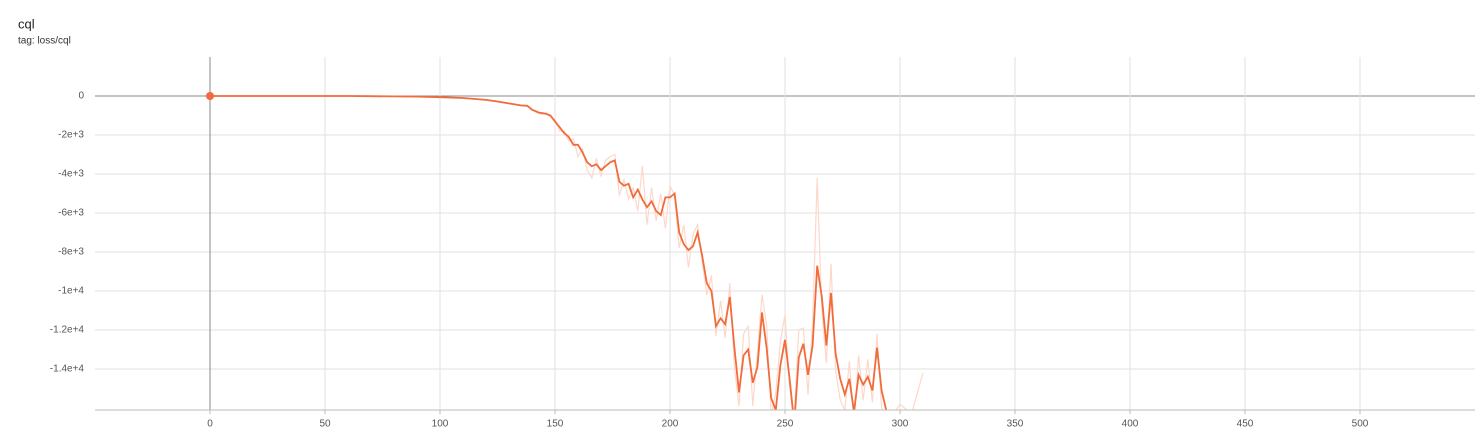 This screenshot has height=438, width=1480. What do you see at coordinates (1360, 424) in the screenshot?
I see `x-tick-label: 500` at bounding box center [1360, 424].